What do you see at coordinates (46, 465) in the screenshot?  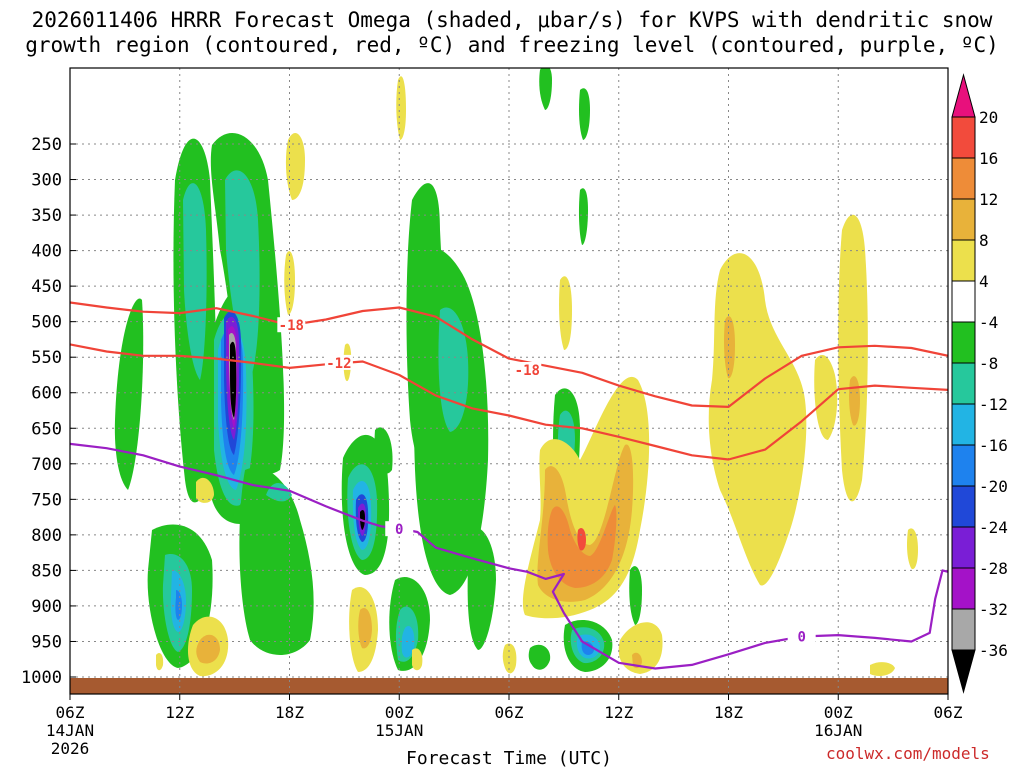 I see `y-tick-label: 700` at bounding box center [46, 465].